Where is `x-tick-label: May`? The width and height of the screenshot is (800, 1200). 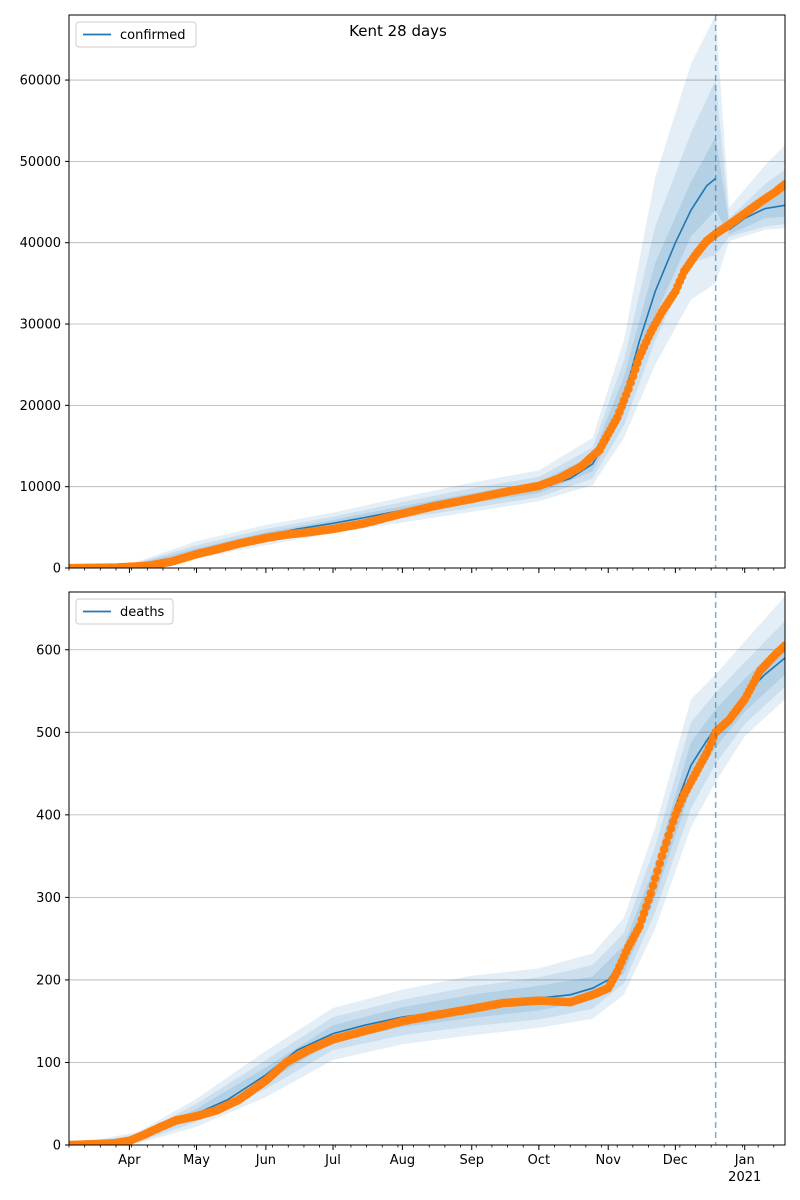
x-tick-label: May is located at coordinates (196, 1160).